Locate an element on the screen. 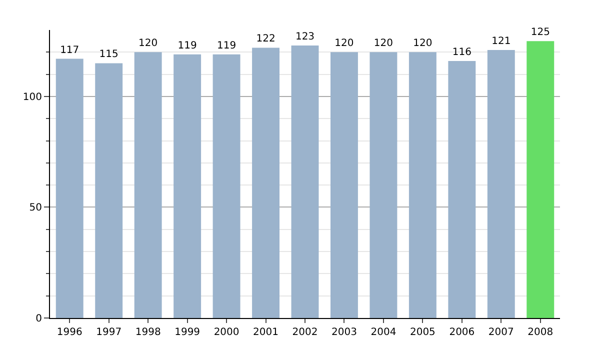 The height and width of the screenshot is (350, 600). x-tick-label: 2002 is located at coordinates (305, 332).